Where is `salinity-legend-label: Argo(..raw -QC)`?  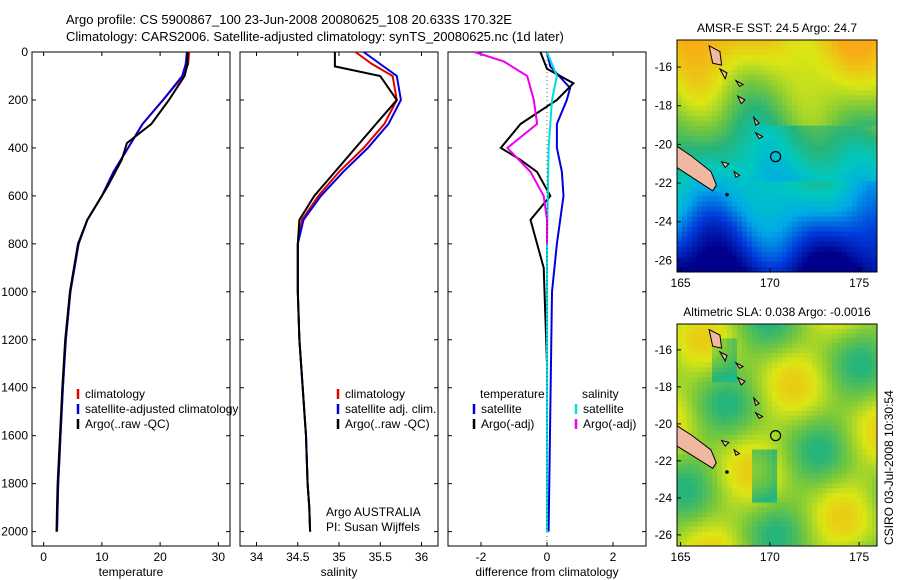 salinity-legend-label: Argo(..raw -QC) is located at coordinates (387, 424).